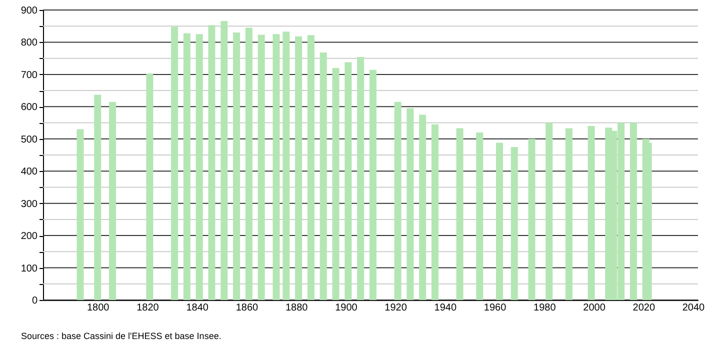 Image resolution: width=710 pixels, height=340 pixels. What do you see at coordinates (35, 301) in the screenshot?
I see `y-tick-label: 0` at bounding box center [35, 301].